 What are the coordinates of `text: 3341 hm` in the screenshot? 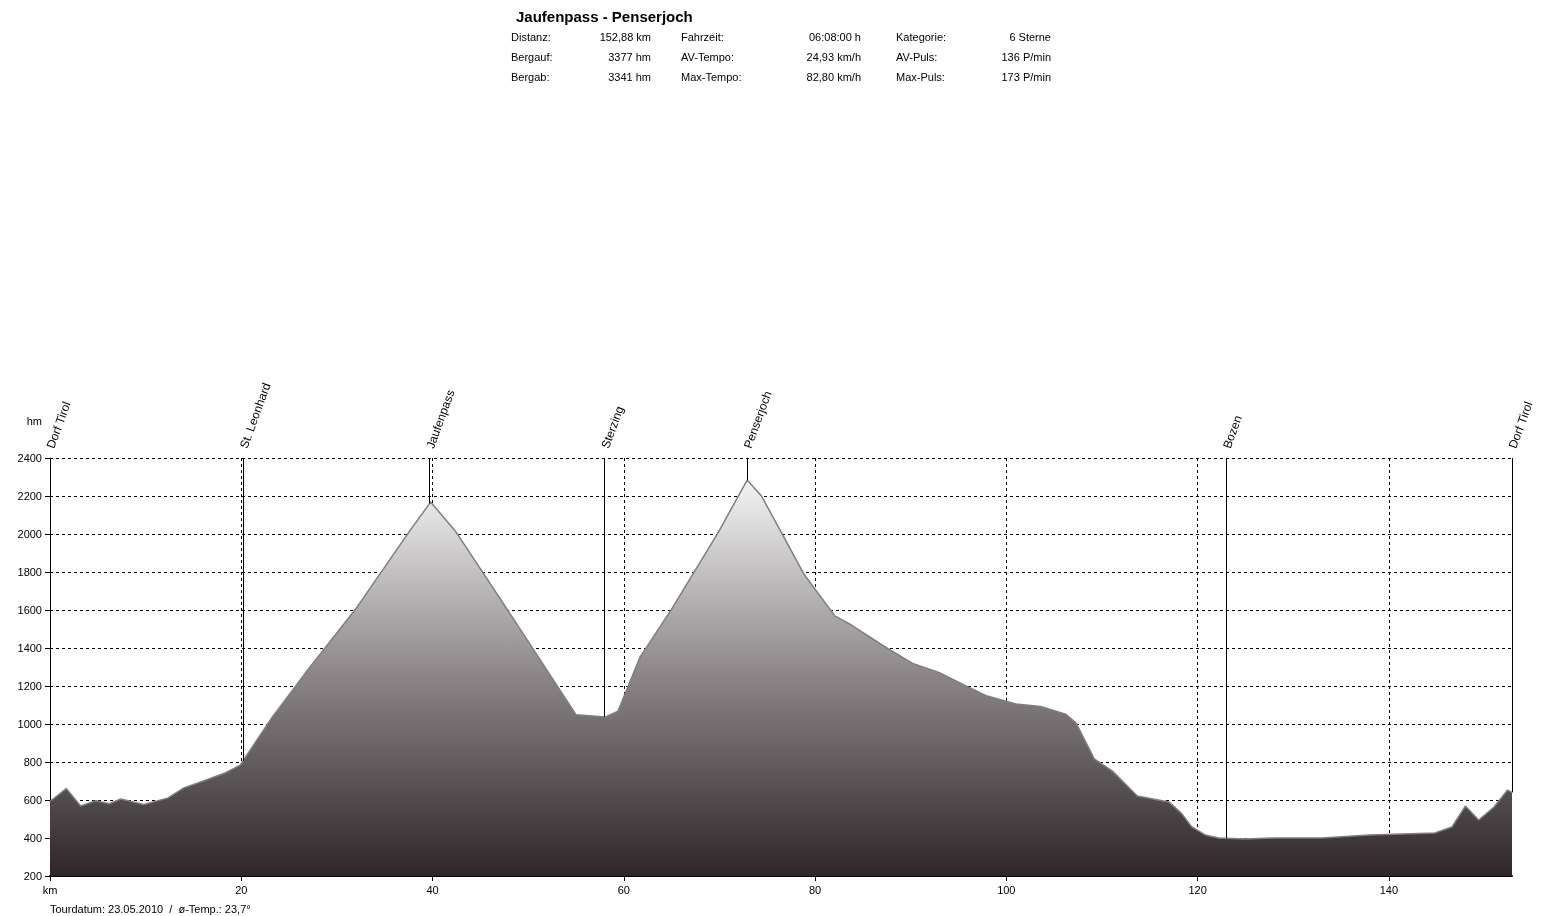 It's located at (629, 76).